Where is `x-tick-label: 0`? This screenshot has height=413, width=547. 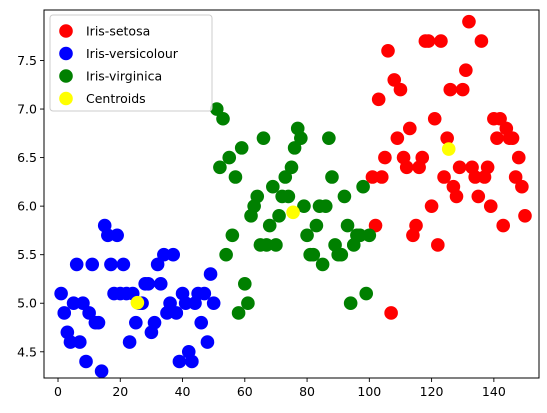 x-tick-label: 0 is located at coordinates (58, 391).